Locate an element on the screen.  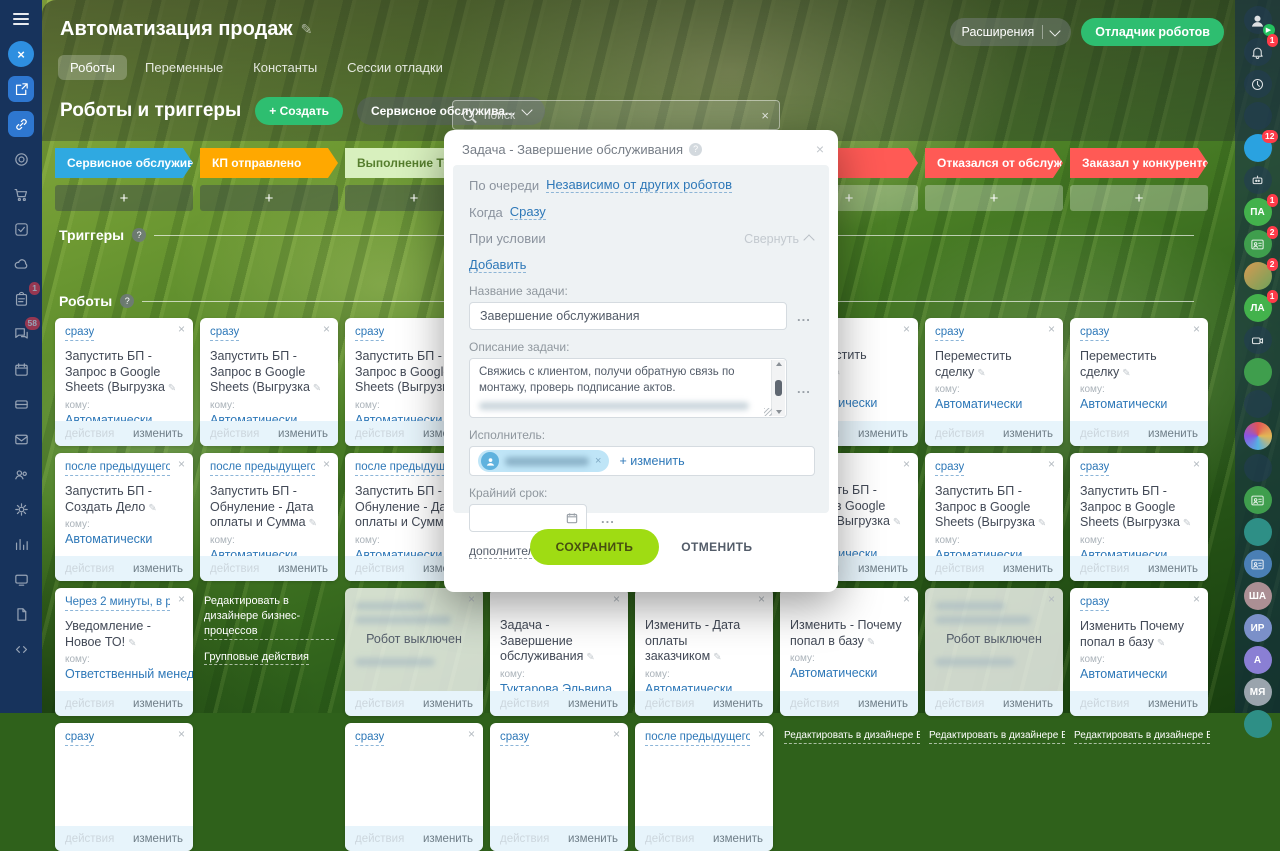
cart-icon is located at coordinates (21, 194).